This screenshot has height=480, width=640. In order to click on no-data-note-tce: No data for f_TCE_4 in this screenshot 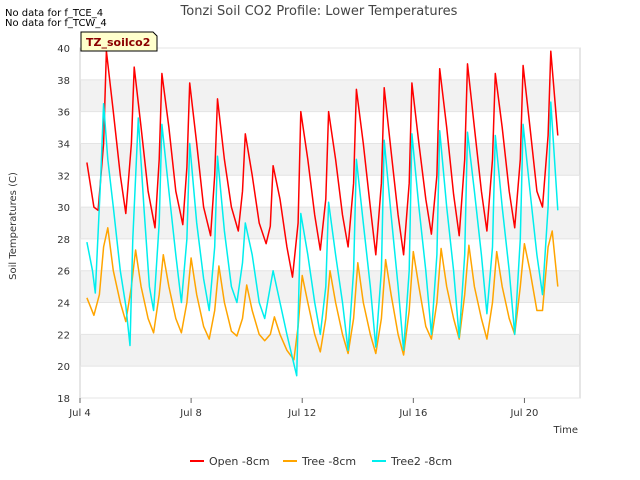, I will do `click(54, 13)`.